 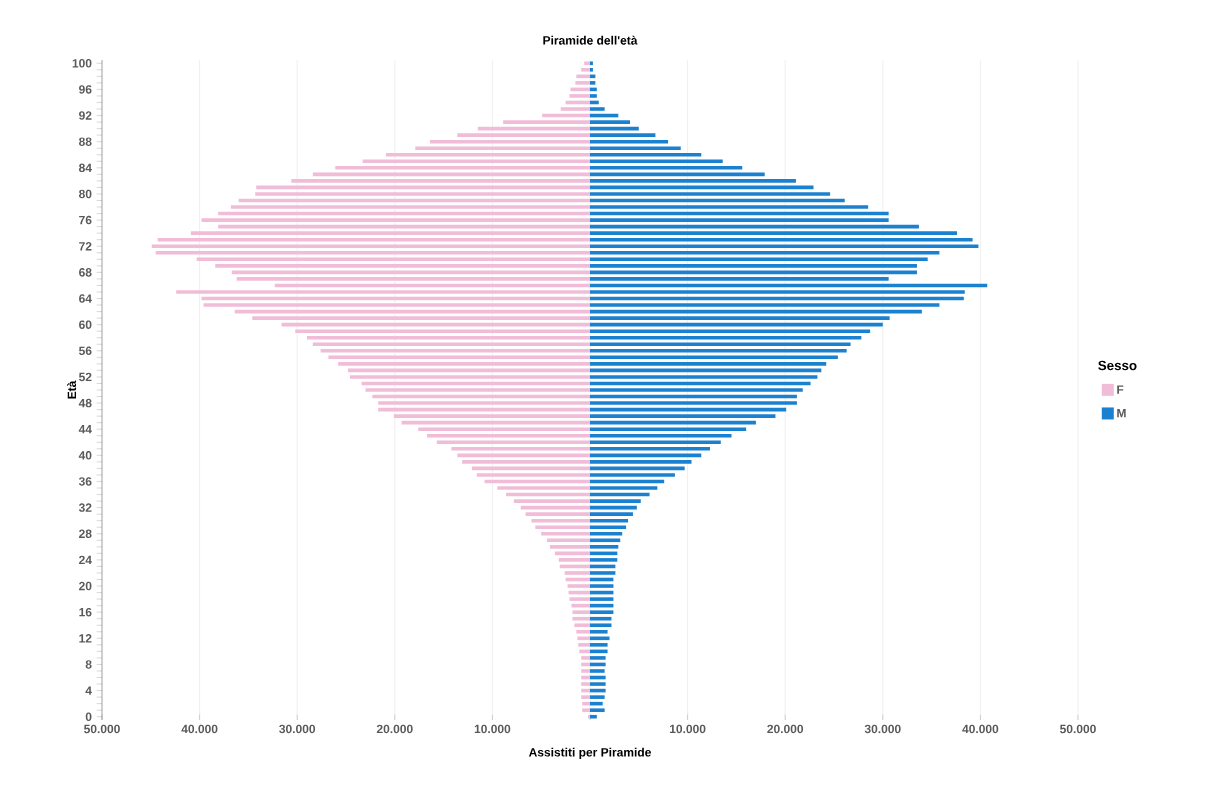 What do you see at coordinates (785, 729) in the screenshot?
I see `x-tick-label: 20.000` at bounding box center [785, 729].